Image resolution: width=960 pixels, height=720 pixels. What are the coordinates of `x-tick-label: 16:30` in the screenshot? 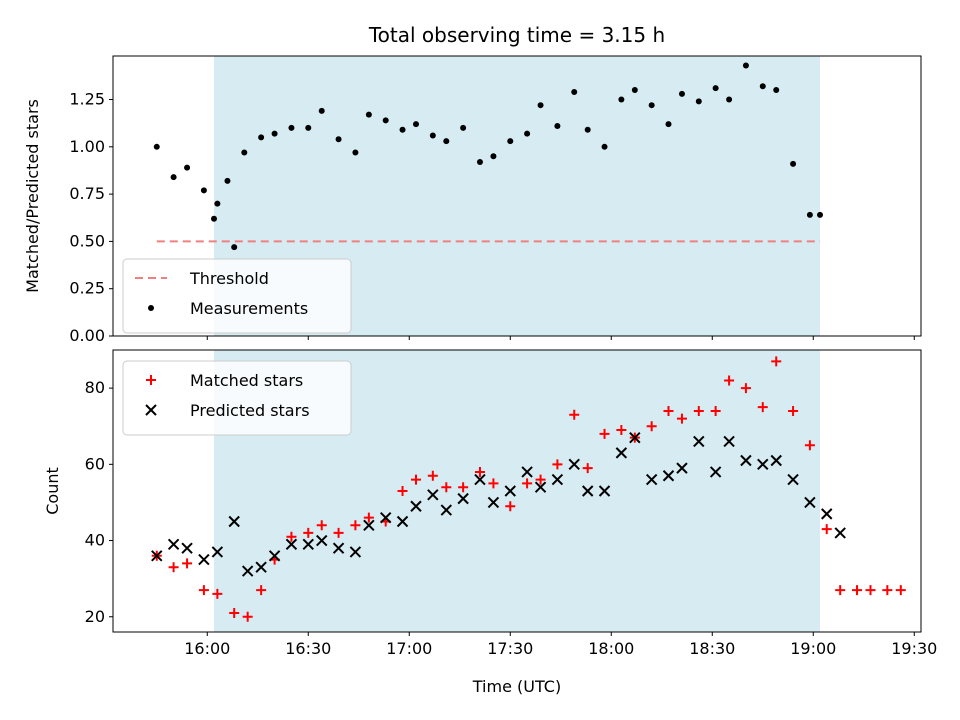 It's located at (308, 648).